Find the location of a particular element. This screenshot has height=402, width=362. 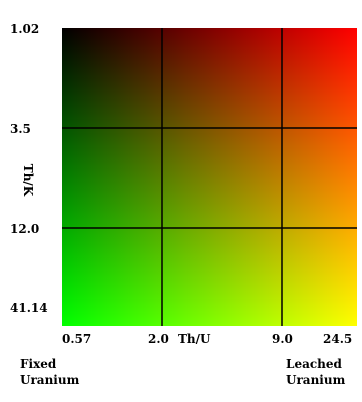

x-low-end-label-line-2: Uranium is located at coordinates (50, 380).